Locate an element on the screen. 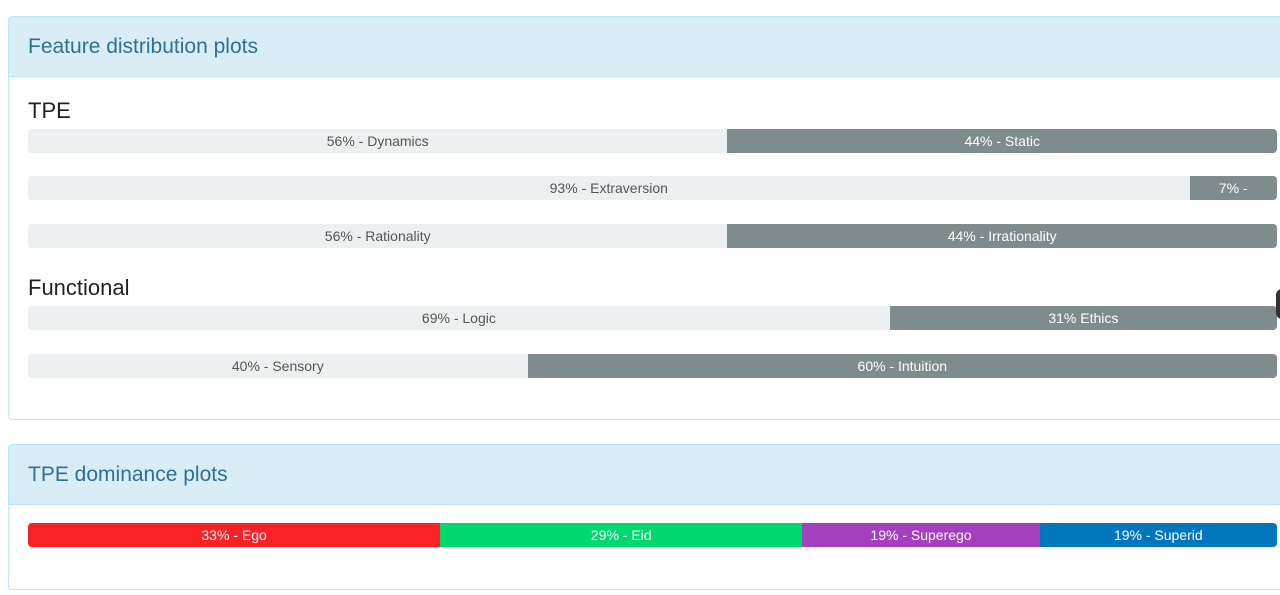 The height and width of the screenshot is (595, 1280). feature-distribution-title: Feature distribution plots is located at coordinates (143, 46).